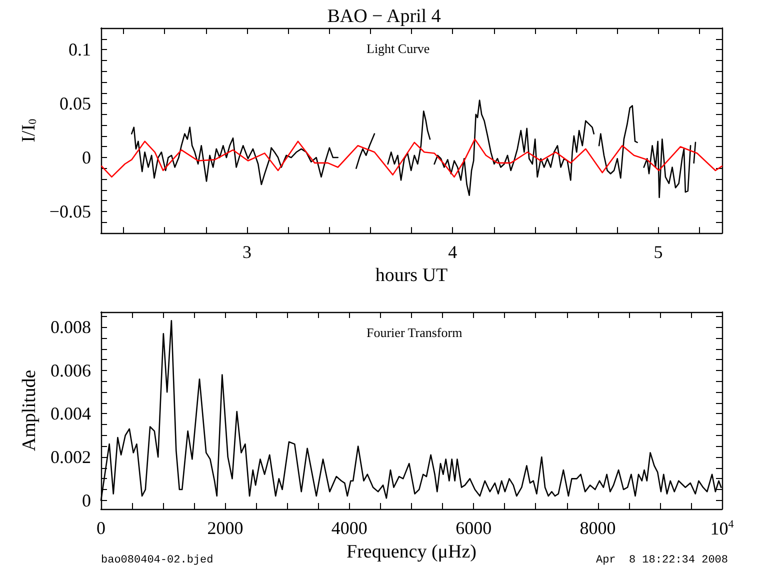  I want to click on x-axis-title: hours UT, so click(411, 275).